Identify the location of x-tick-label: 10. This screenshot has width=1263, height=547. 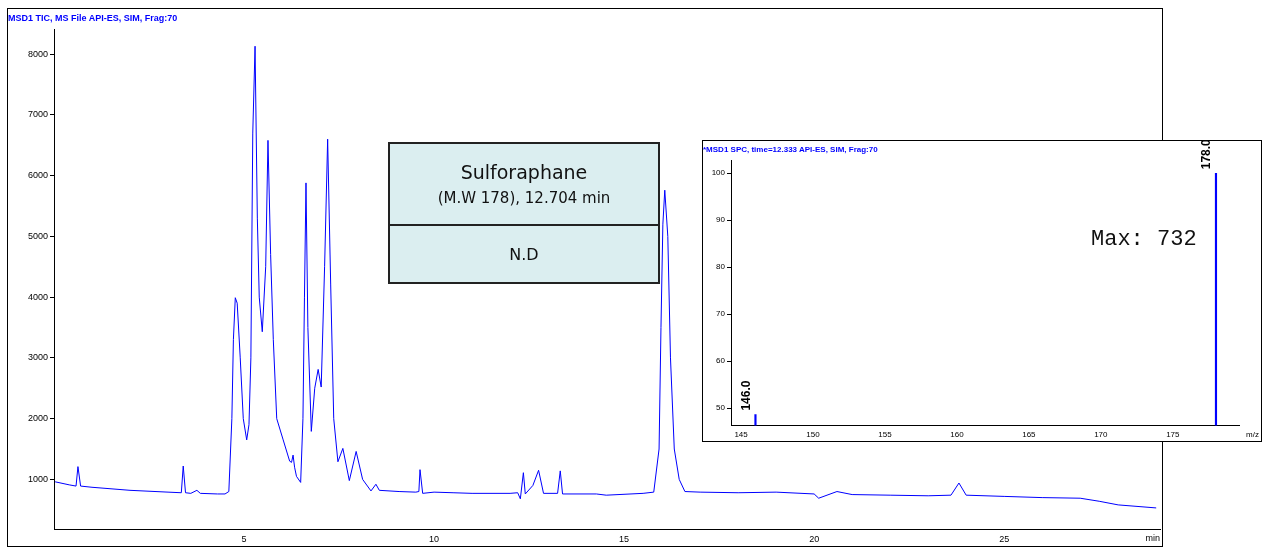
(434, 539).